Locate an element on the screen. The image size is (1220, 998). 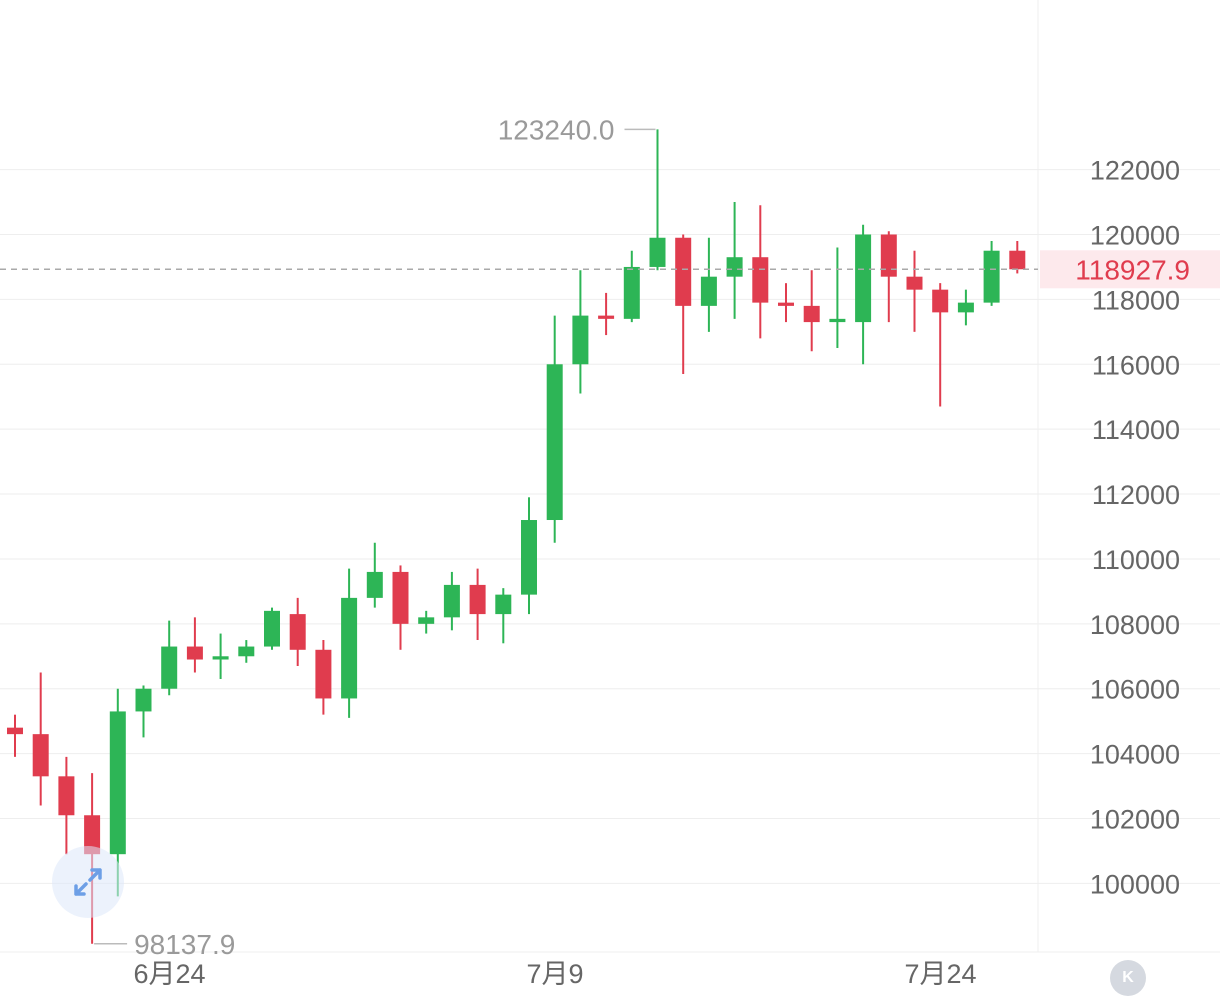
y-tick-label: 120000 is located at coordinates (1135, 236).